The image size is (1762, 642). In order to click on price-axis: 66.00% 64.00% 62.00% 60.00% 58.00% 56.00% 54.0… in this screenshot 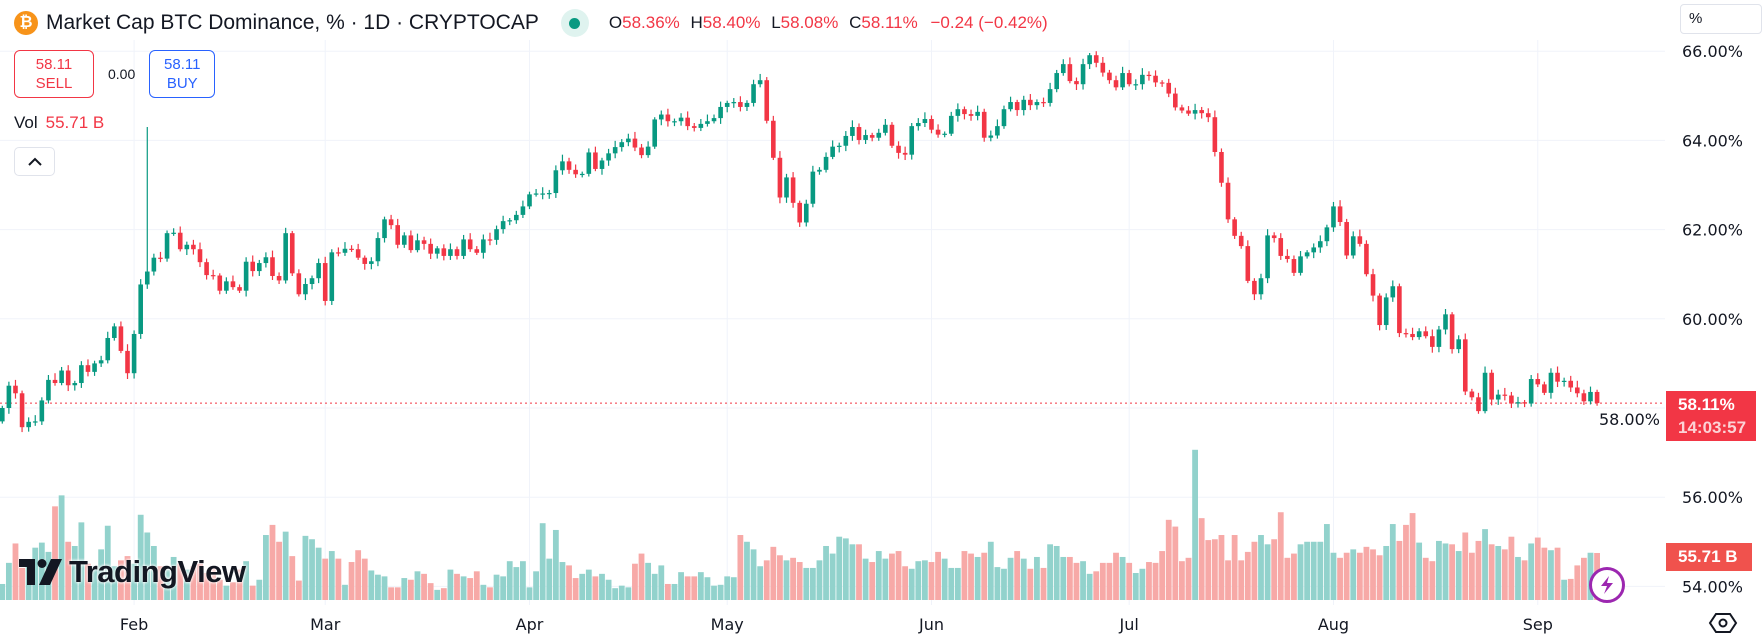, I will do `click(1671, 319)`.